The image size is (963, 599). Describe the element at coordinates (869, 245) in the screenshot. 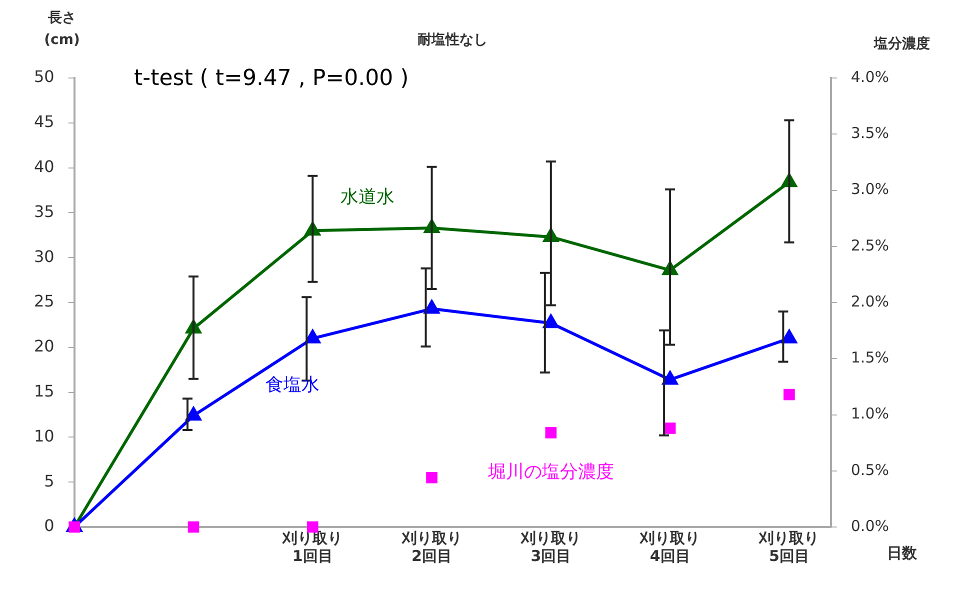

I see `y2-tick-label: 2.5%` at that location.